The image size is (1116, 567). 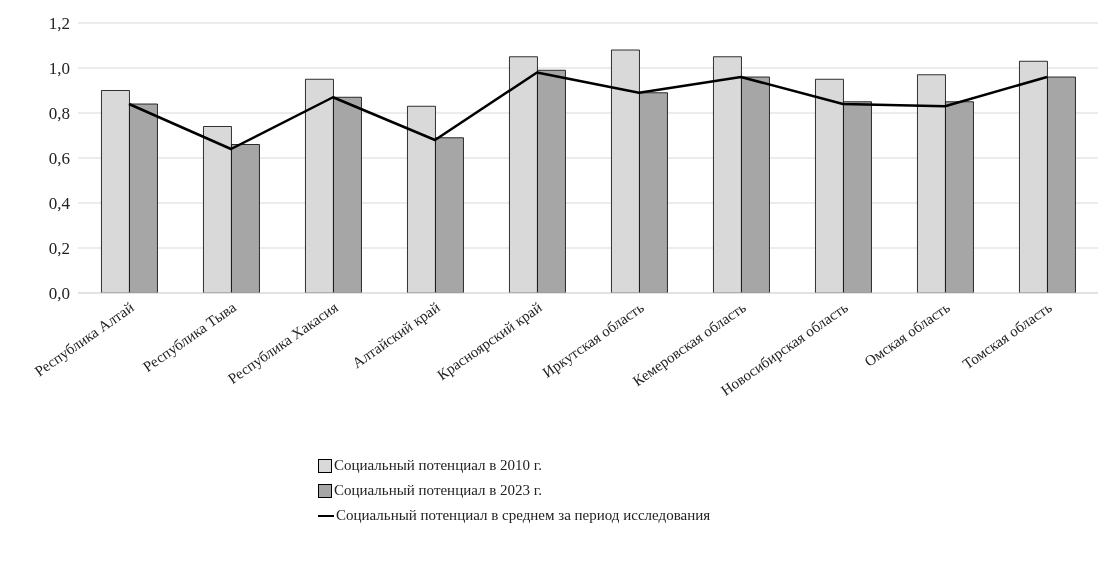 I want to click on y-tick-label: 0,6, so click(x=59, y=159).